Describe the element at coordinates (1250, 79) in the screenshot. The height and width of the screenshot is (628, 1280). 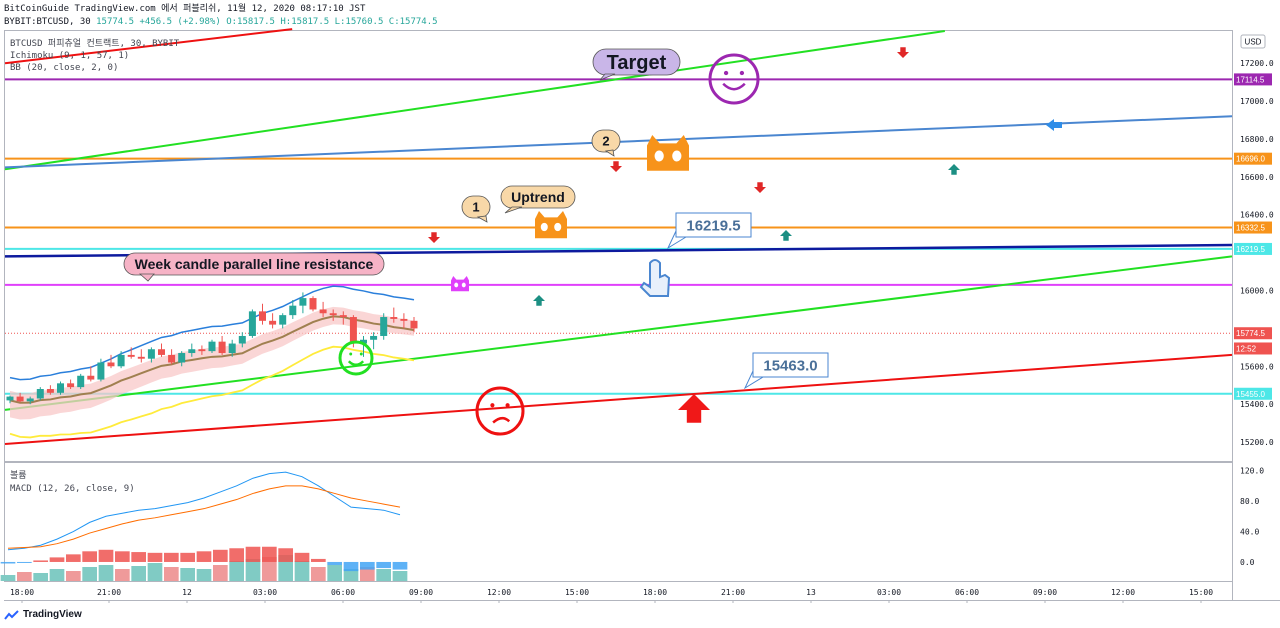
I see `price-tag-label: 17114.5` at that location.